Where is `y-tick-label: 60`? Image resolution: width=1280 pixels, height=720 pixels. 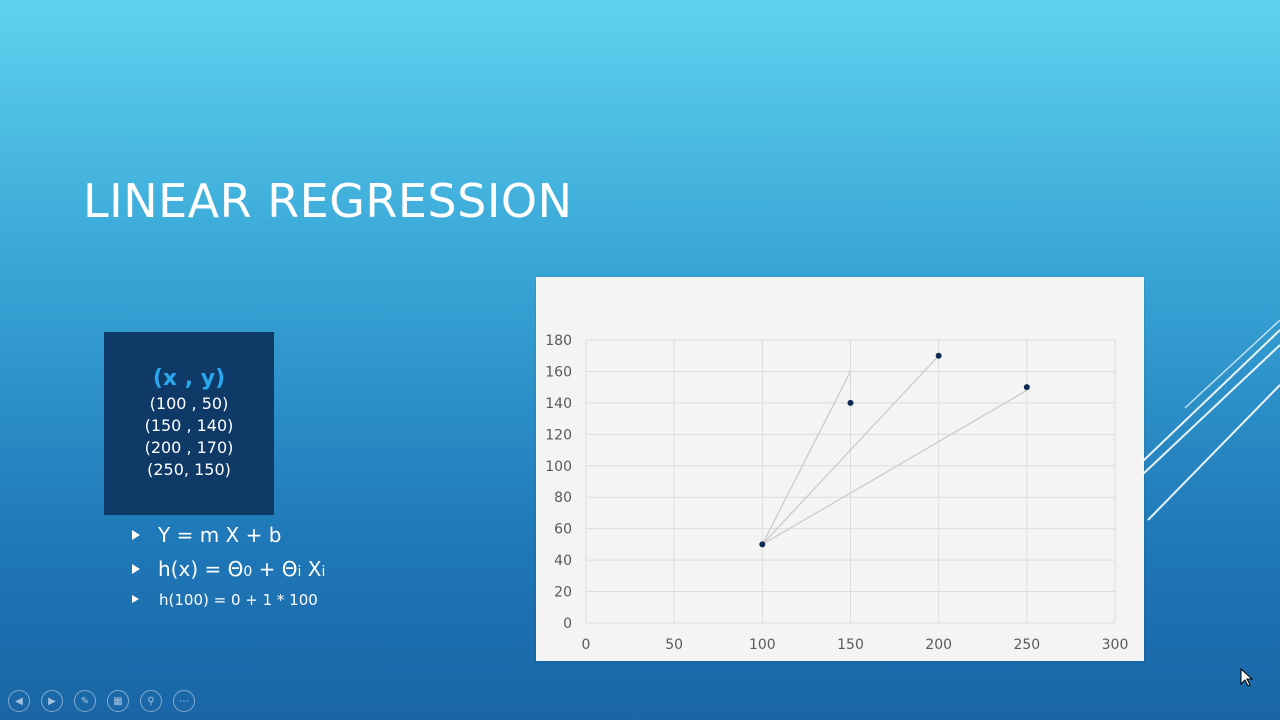
y-tick-label: 60 is located at coordinates (563, 530).